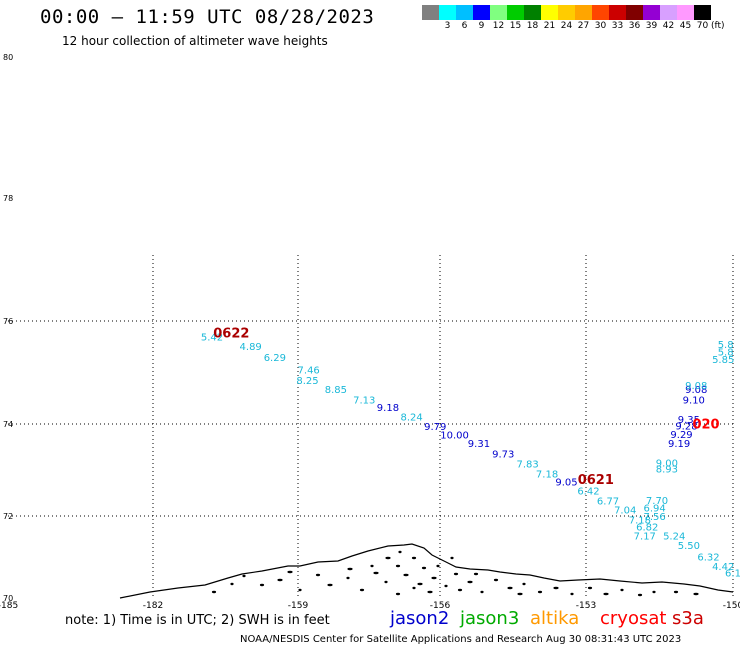 The image size is (740, 650). What do you see at coordinates (515, 26) in the screenshot?
I see `color-scale-label: 15` at bounding box center [515, 26].